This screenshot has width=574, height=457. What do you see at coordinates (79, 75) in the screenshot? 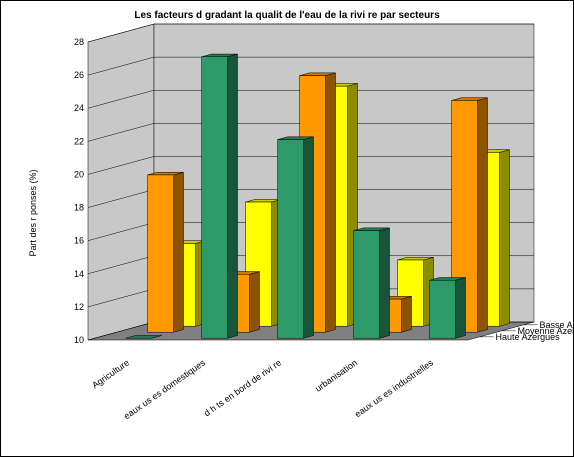
I see `y-tick-label: 26` at bounding box center [79, 75].